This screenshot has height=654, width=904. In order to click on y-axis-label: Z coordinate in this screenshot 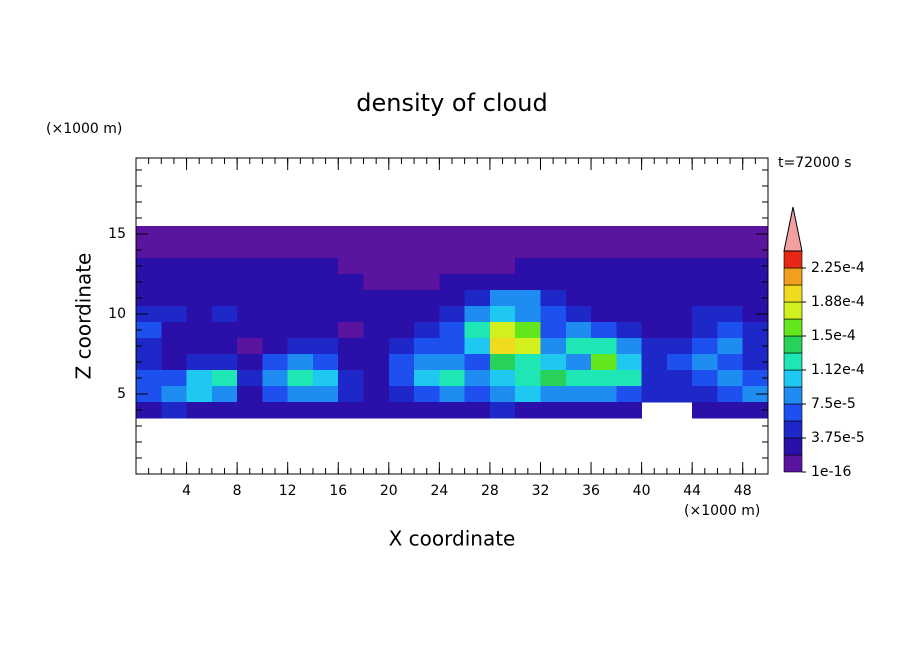, I will do `click(84, 316)`.